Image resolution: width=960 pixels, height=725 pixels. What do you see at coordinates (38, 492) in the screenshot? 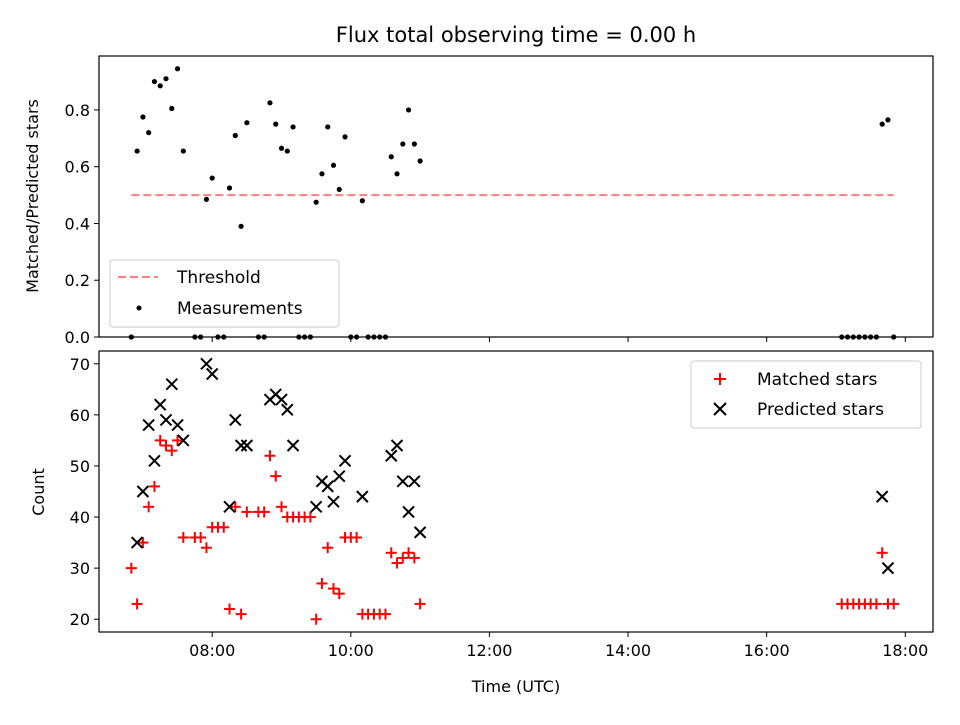
I see `bottom-y-axis-label: Count` at bounding box center [38, 492].